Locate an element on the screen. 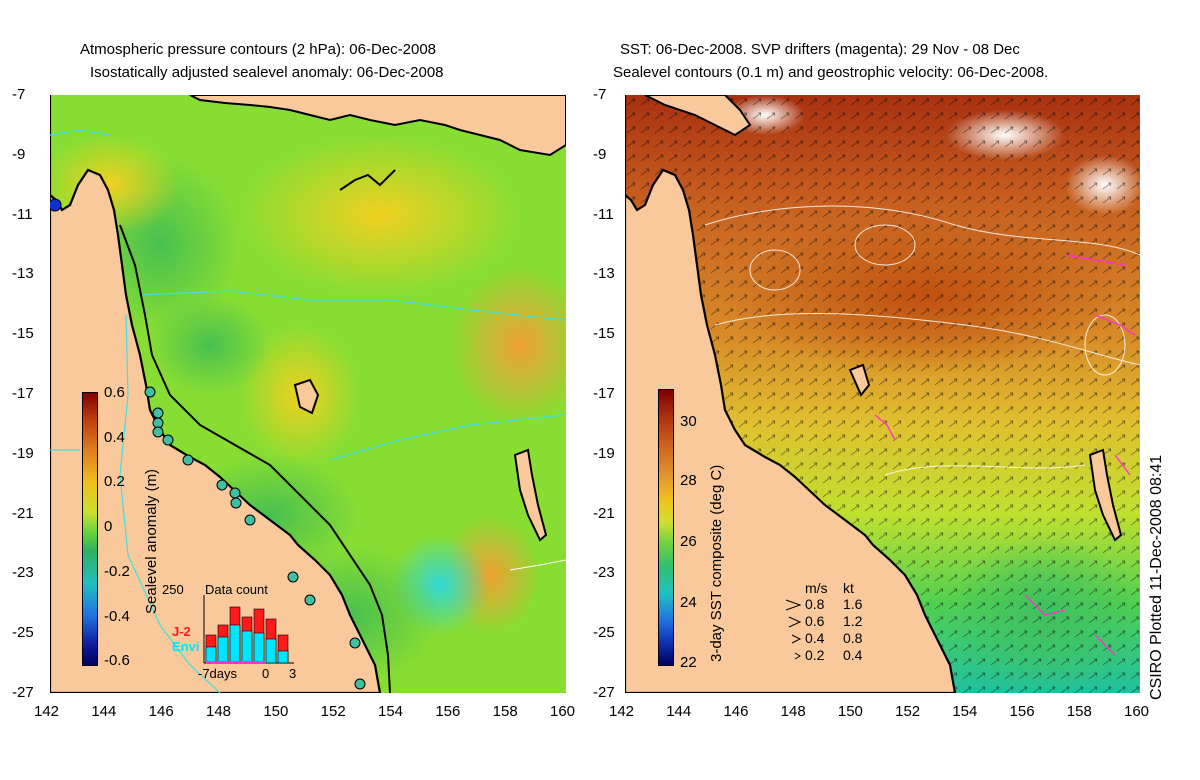  left-panel-ytick: -7 is located at coordinates (19, 94).